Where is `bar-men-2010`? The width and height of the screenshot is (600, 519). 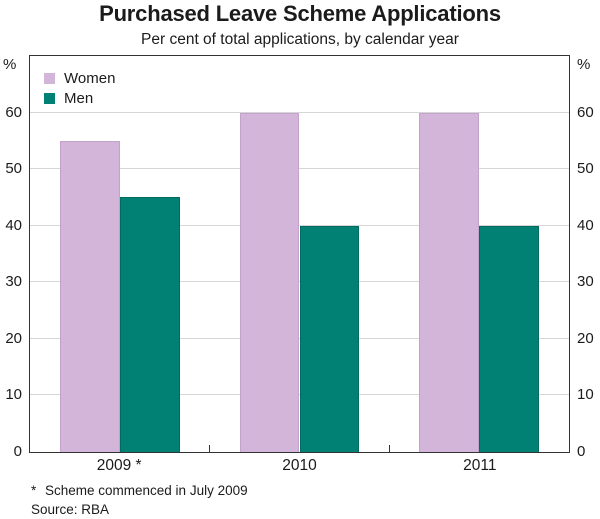
bar-men-2010 is located at coordinates (329, 338).